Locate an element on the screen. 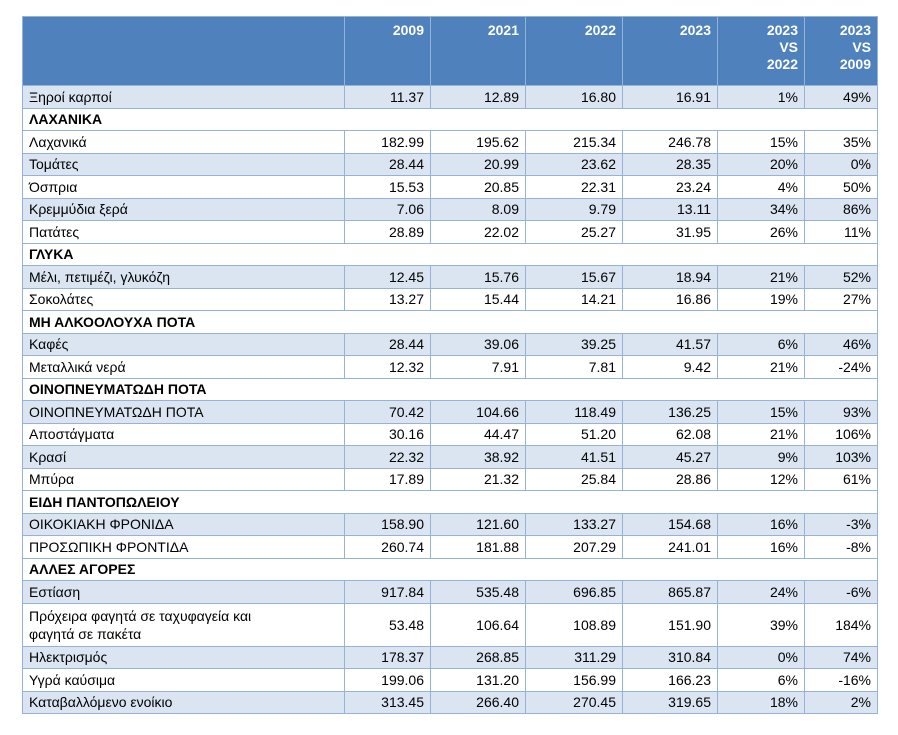 Image resolution: width=898 pixels, height=735 pixels. value-cell: 13.11 is located at coordinates (670, 209).